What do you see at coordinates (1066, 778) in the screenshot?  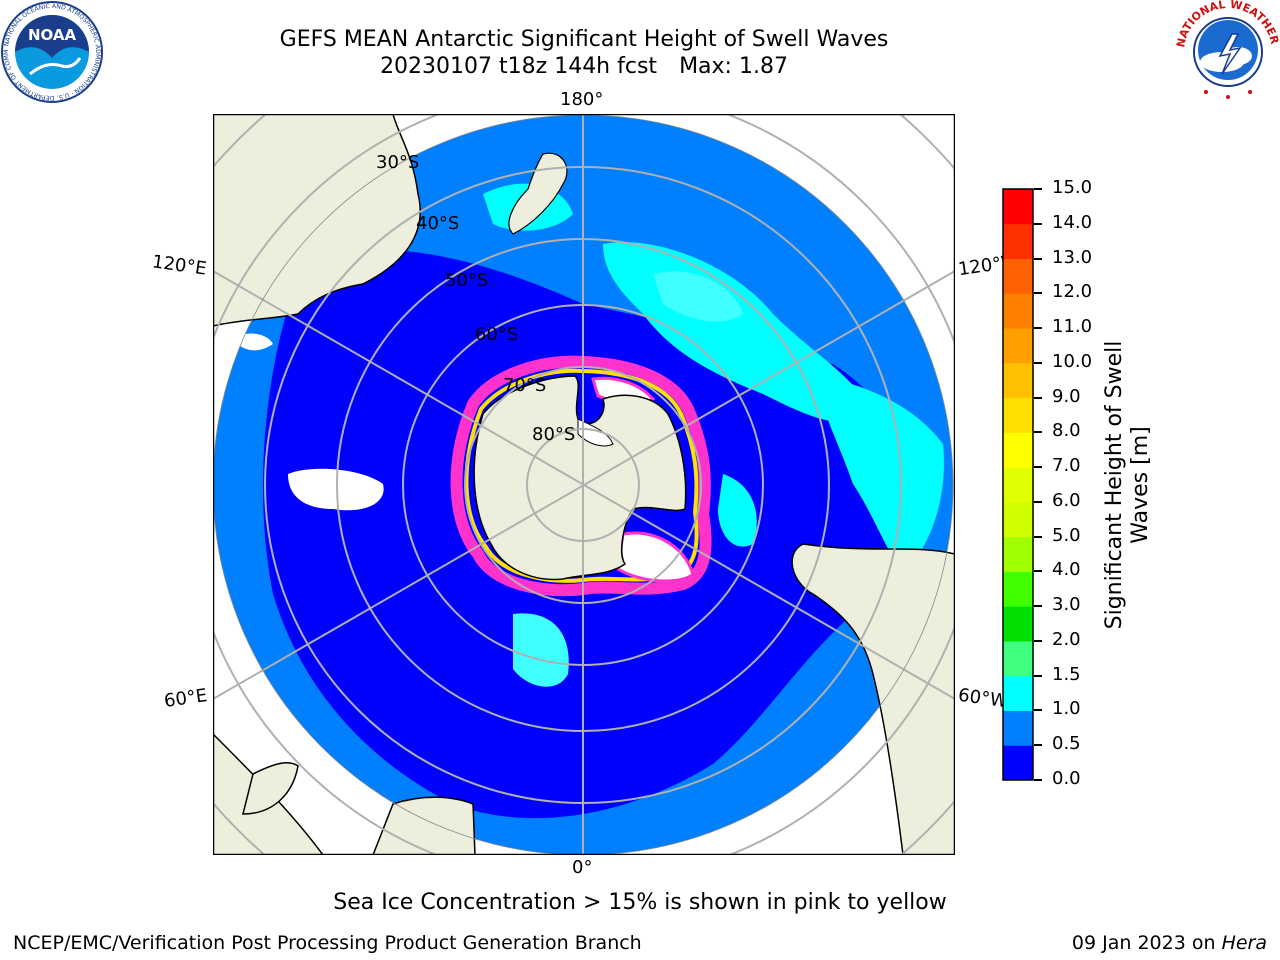 I see `colorbar-tick-label: 0.0` at bounding box center [1066, 778].